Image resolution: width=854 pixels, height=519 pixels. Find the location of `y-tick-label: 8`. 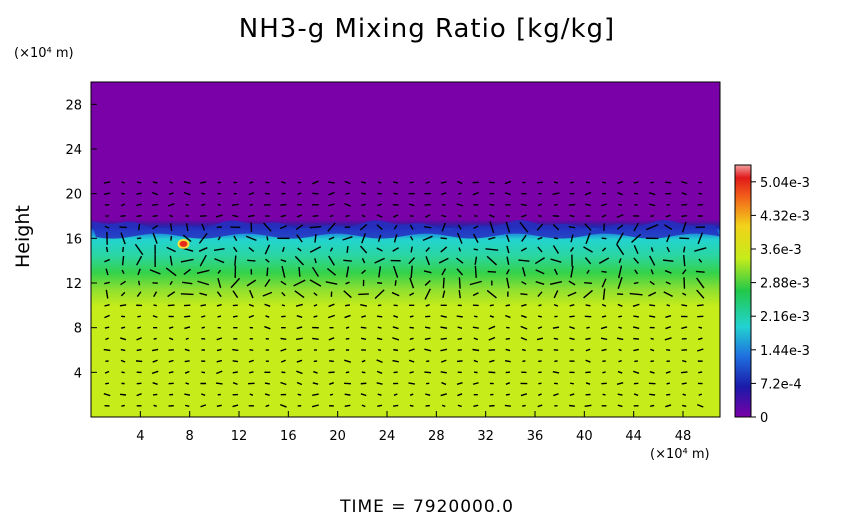

y-tick-label: 8 is located at coordinates (78, 329).